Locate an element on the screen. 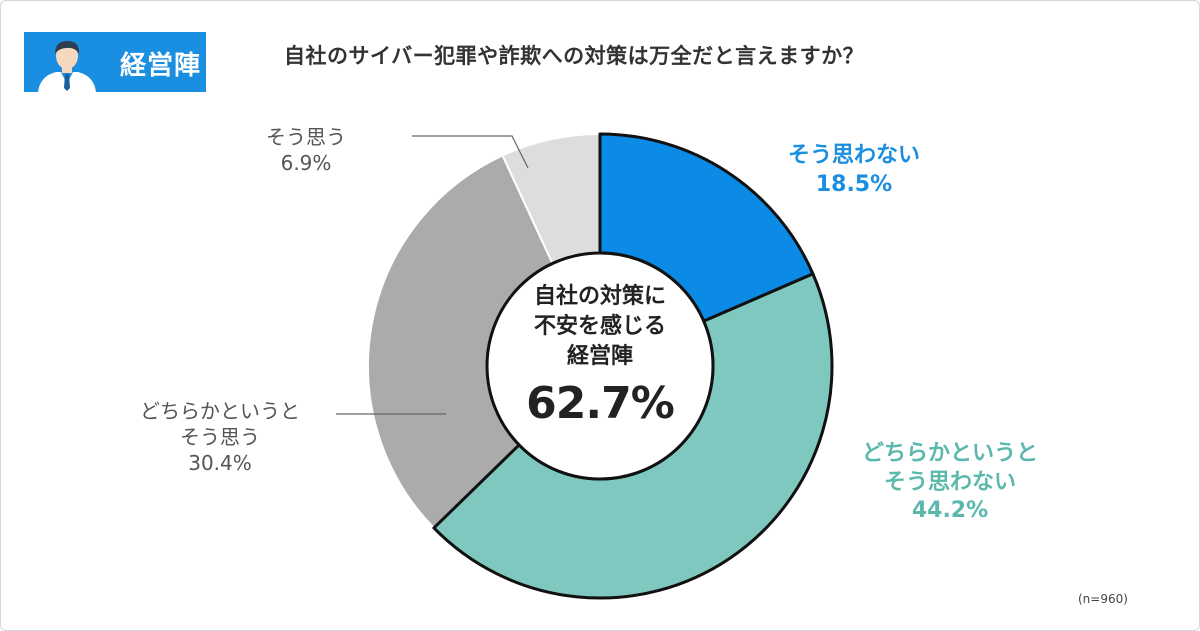 Image resolution: width=1200 pixels, height=631 pixels. respondent-badge: 経営陣 is located at coordinates (115, 62).